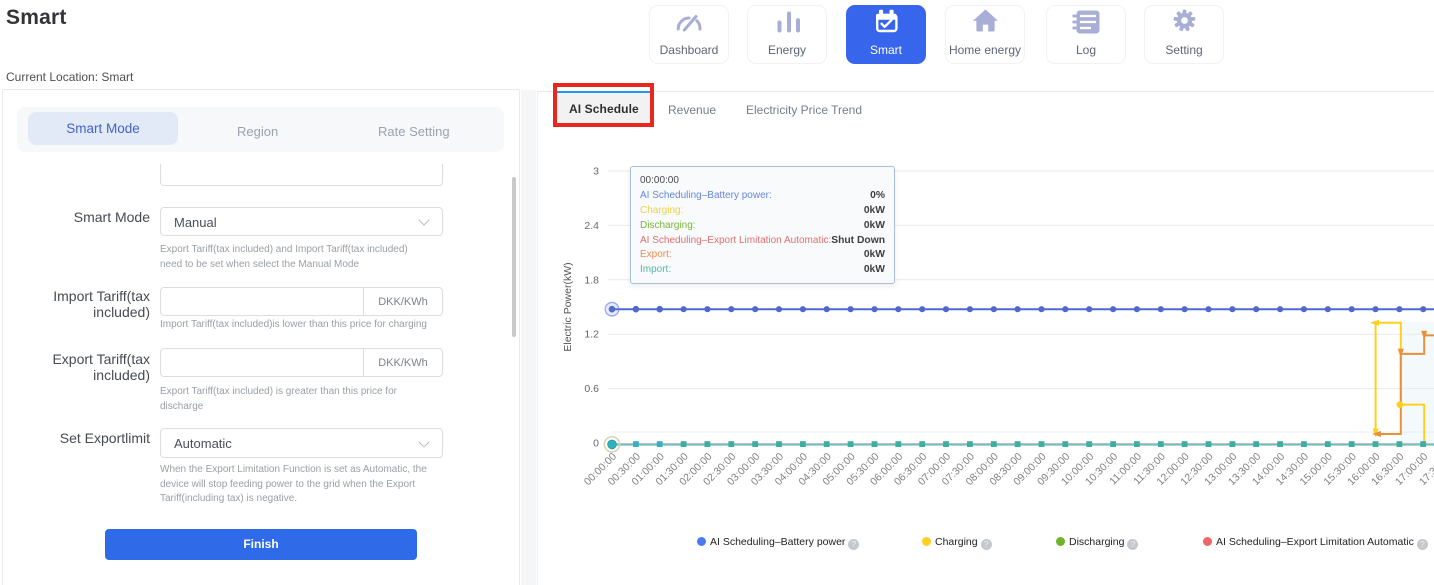 Image resolution: width=1434 pixels, height=585 pixels. What do you see at coordinates (596, 444) in the screenshot?
I see `svg-text: 0` at bounding box center [596, 444].